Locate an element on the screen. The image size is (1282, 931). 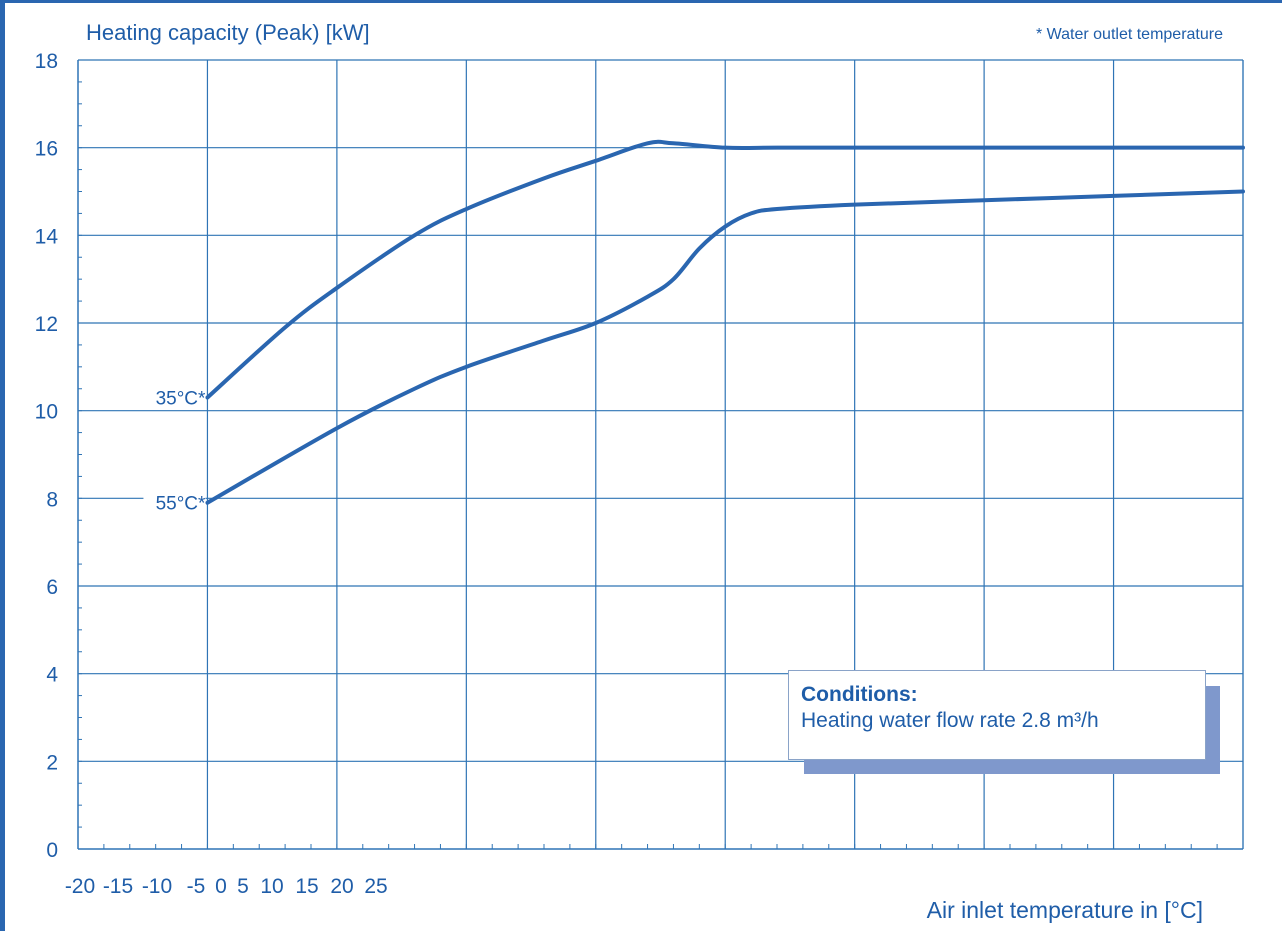
series-label: 35°C* is located at coordinates (181, 399).